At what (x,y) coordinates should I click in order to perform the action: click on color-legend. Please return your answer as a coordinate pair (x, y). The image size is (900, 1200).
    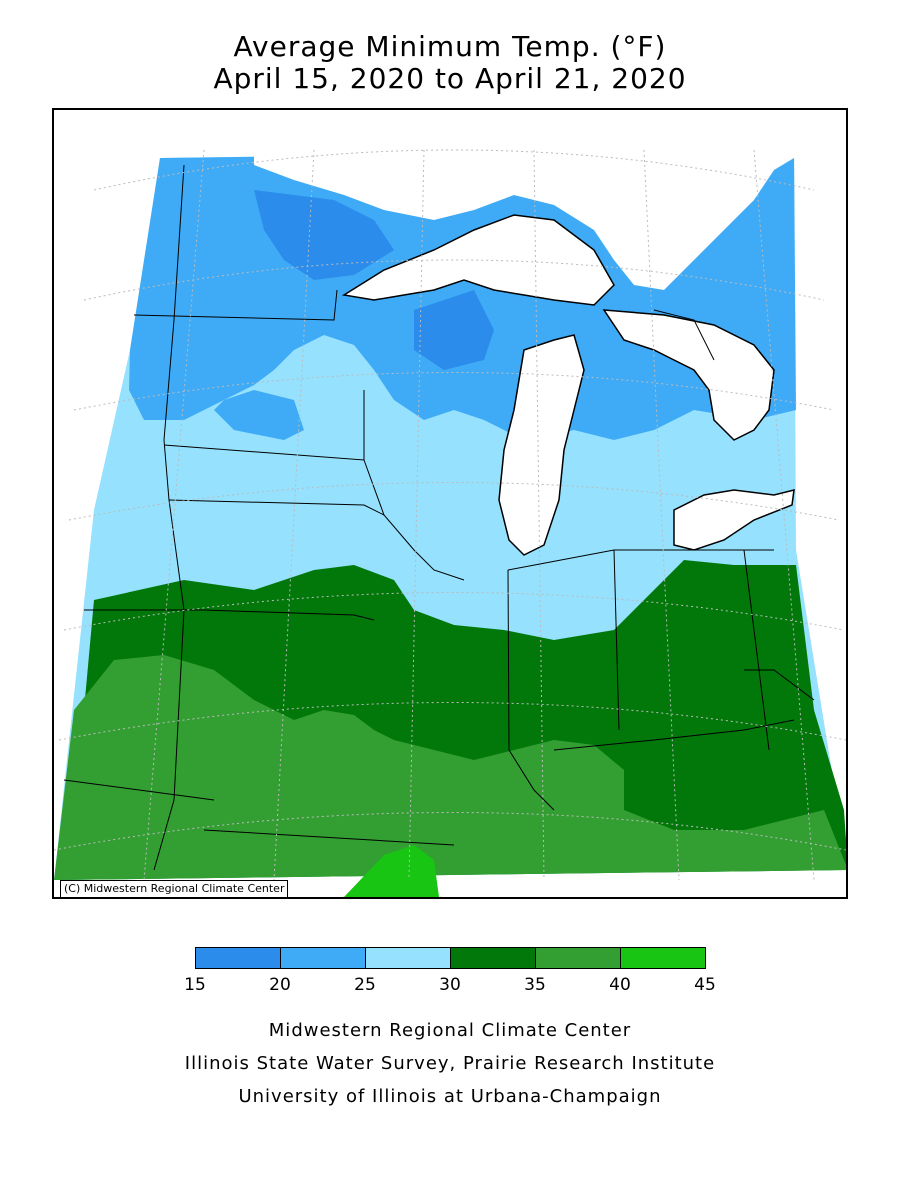
    Looking at the image, I should click on (450, 959).